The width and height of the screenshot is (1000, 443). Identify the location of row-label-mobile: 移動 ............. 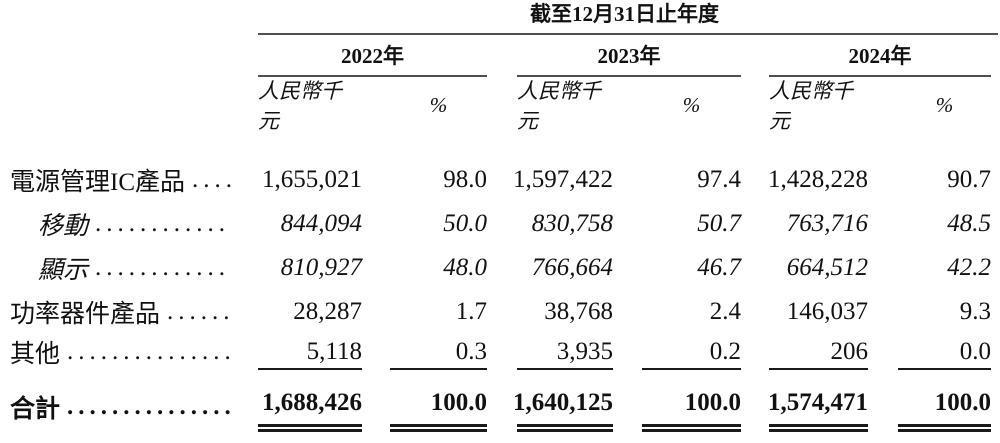
(129, 224).